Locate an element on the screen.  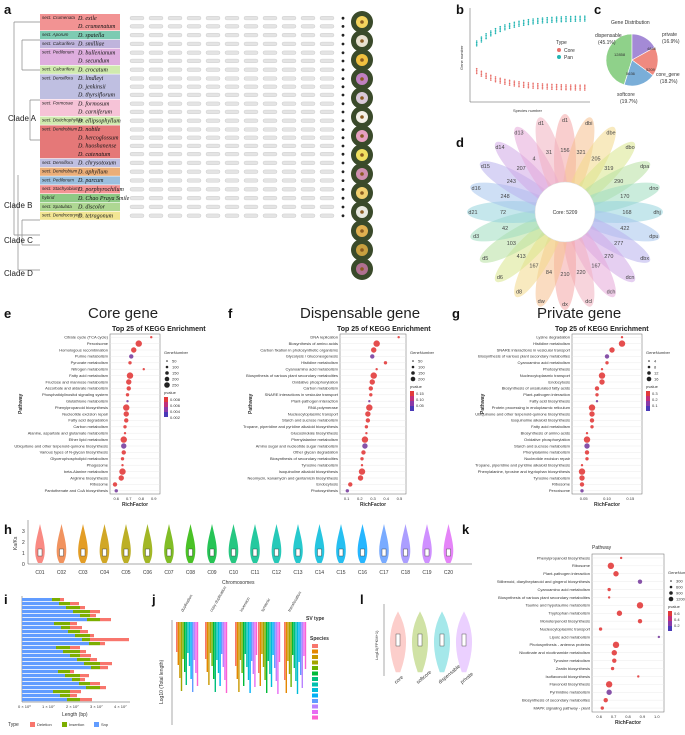
g-legend-size-label: 8 is located at coordinates (655, 367).